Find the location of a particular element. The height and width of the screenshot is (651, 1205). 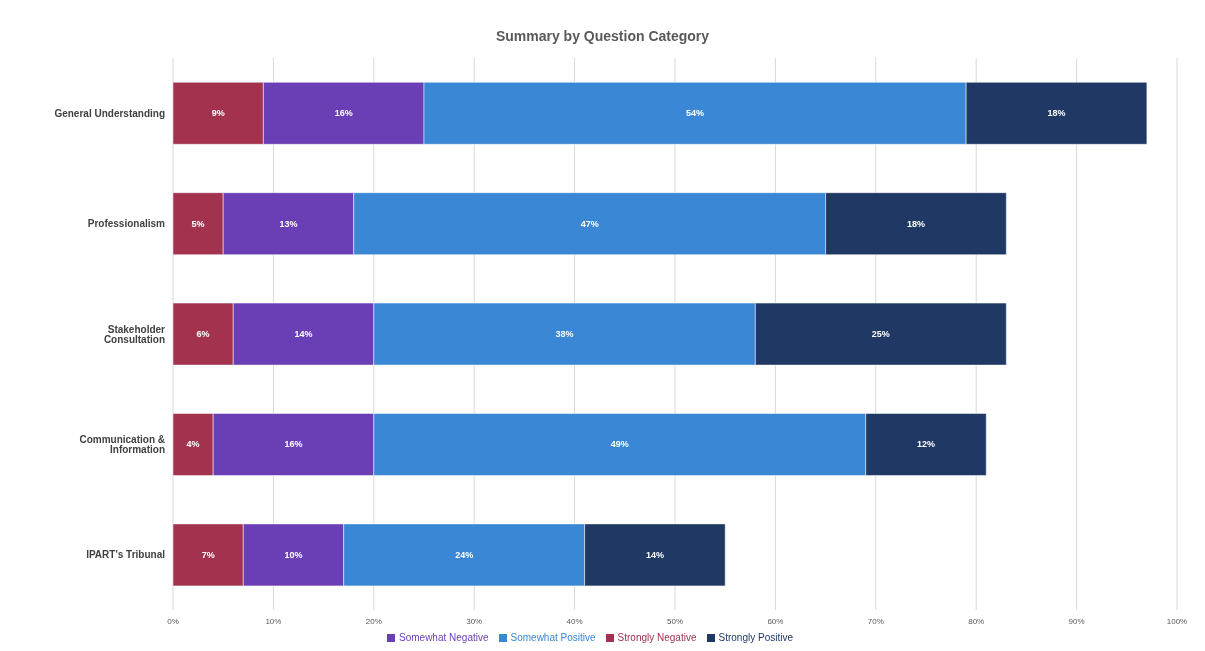

legend-label: Strongly Negative is located at coordinates (657, 637).